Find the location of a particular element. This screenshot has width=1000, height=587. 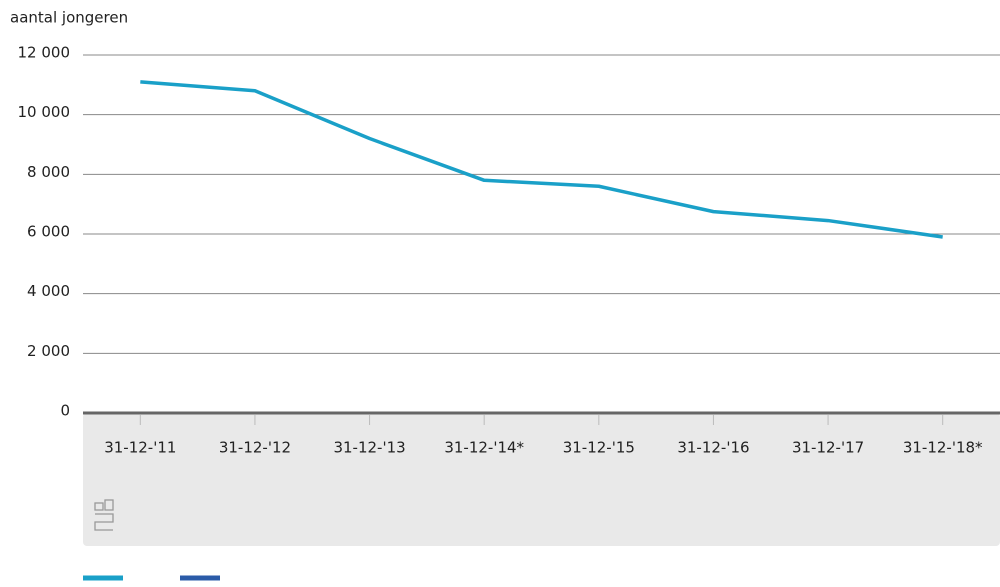

y-tick-label: 8 000 is located at coordinates (48, 172).